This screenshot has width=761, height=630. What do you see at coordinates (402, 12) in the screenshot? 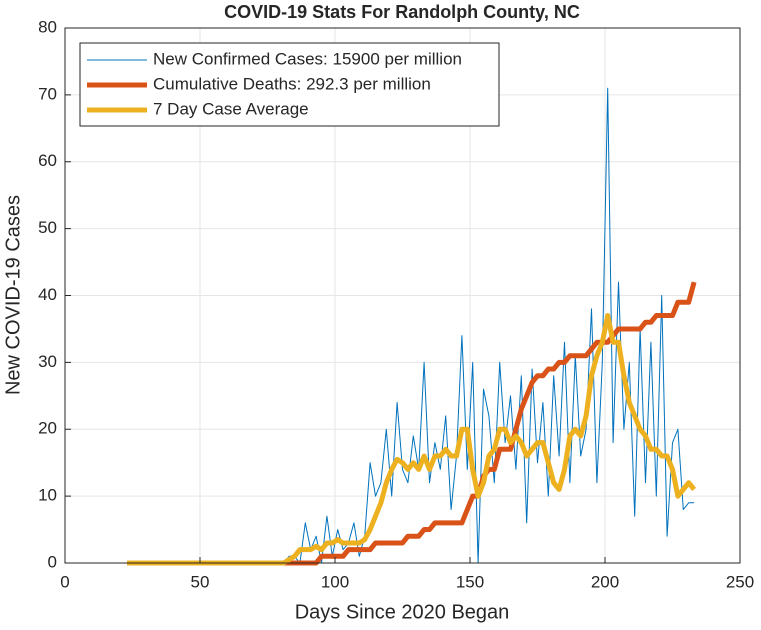
I see `chart-title: COVID-19 Stats For Randolph County, NC` at bounding box center [402, 12].